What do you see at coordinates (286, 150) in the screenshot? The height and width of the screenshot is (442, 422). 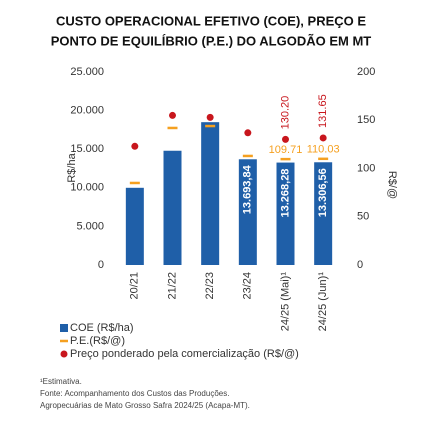 I see `pe-value-label: 109.71` at bounding box center [286, 150].